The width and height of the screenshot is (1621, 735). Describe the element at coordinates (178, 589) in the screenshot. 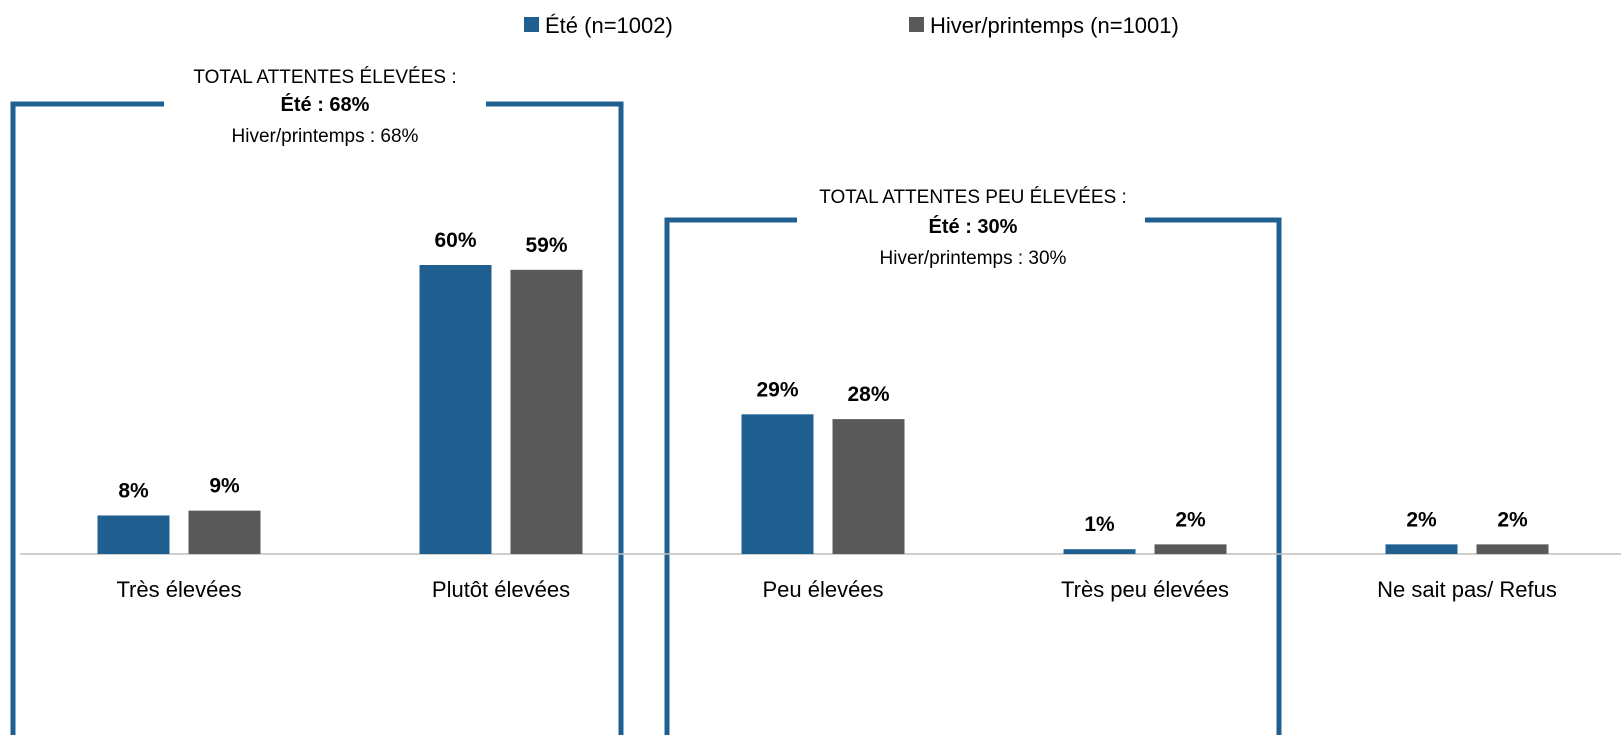

I see `category-label-tres-elevees: Très élevées` at that location.